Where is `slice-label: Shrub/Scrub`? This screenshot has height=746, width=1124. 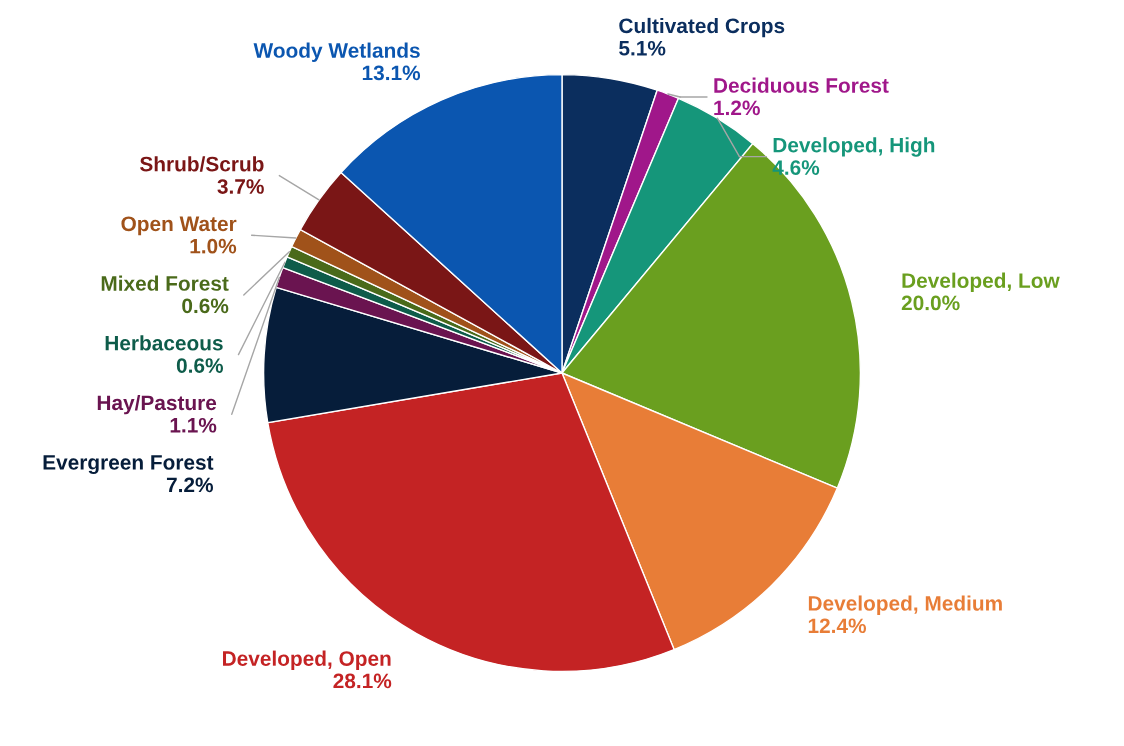
slice-label: Shrub/Scrub is located at coordinates (202, 164).